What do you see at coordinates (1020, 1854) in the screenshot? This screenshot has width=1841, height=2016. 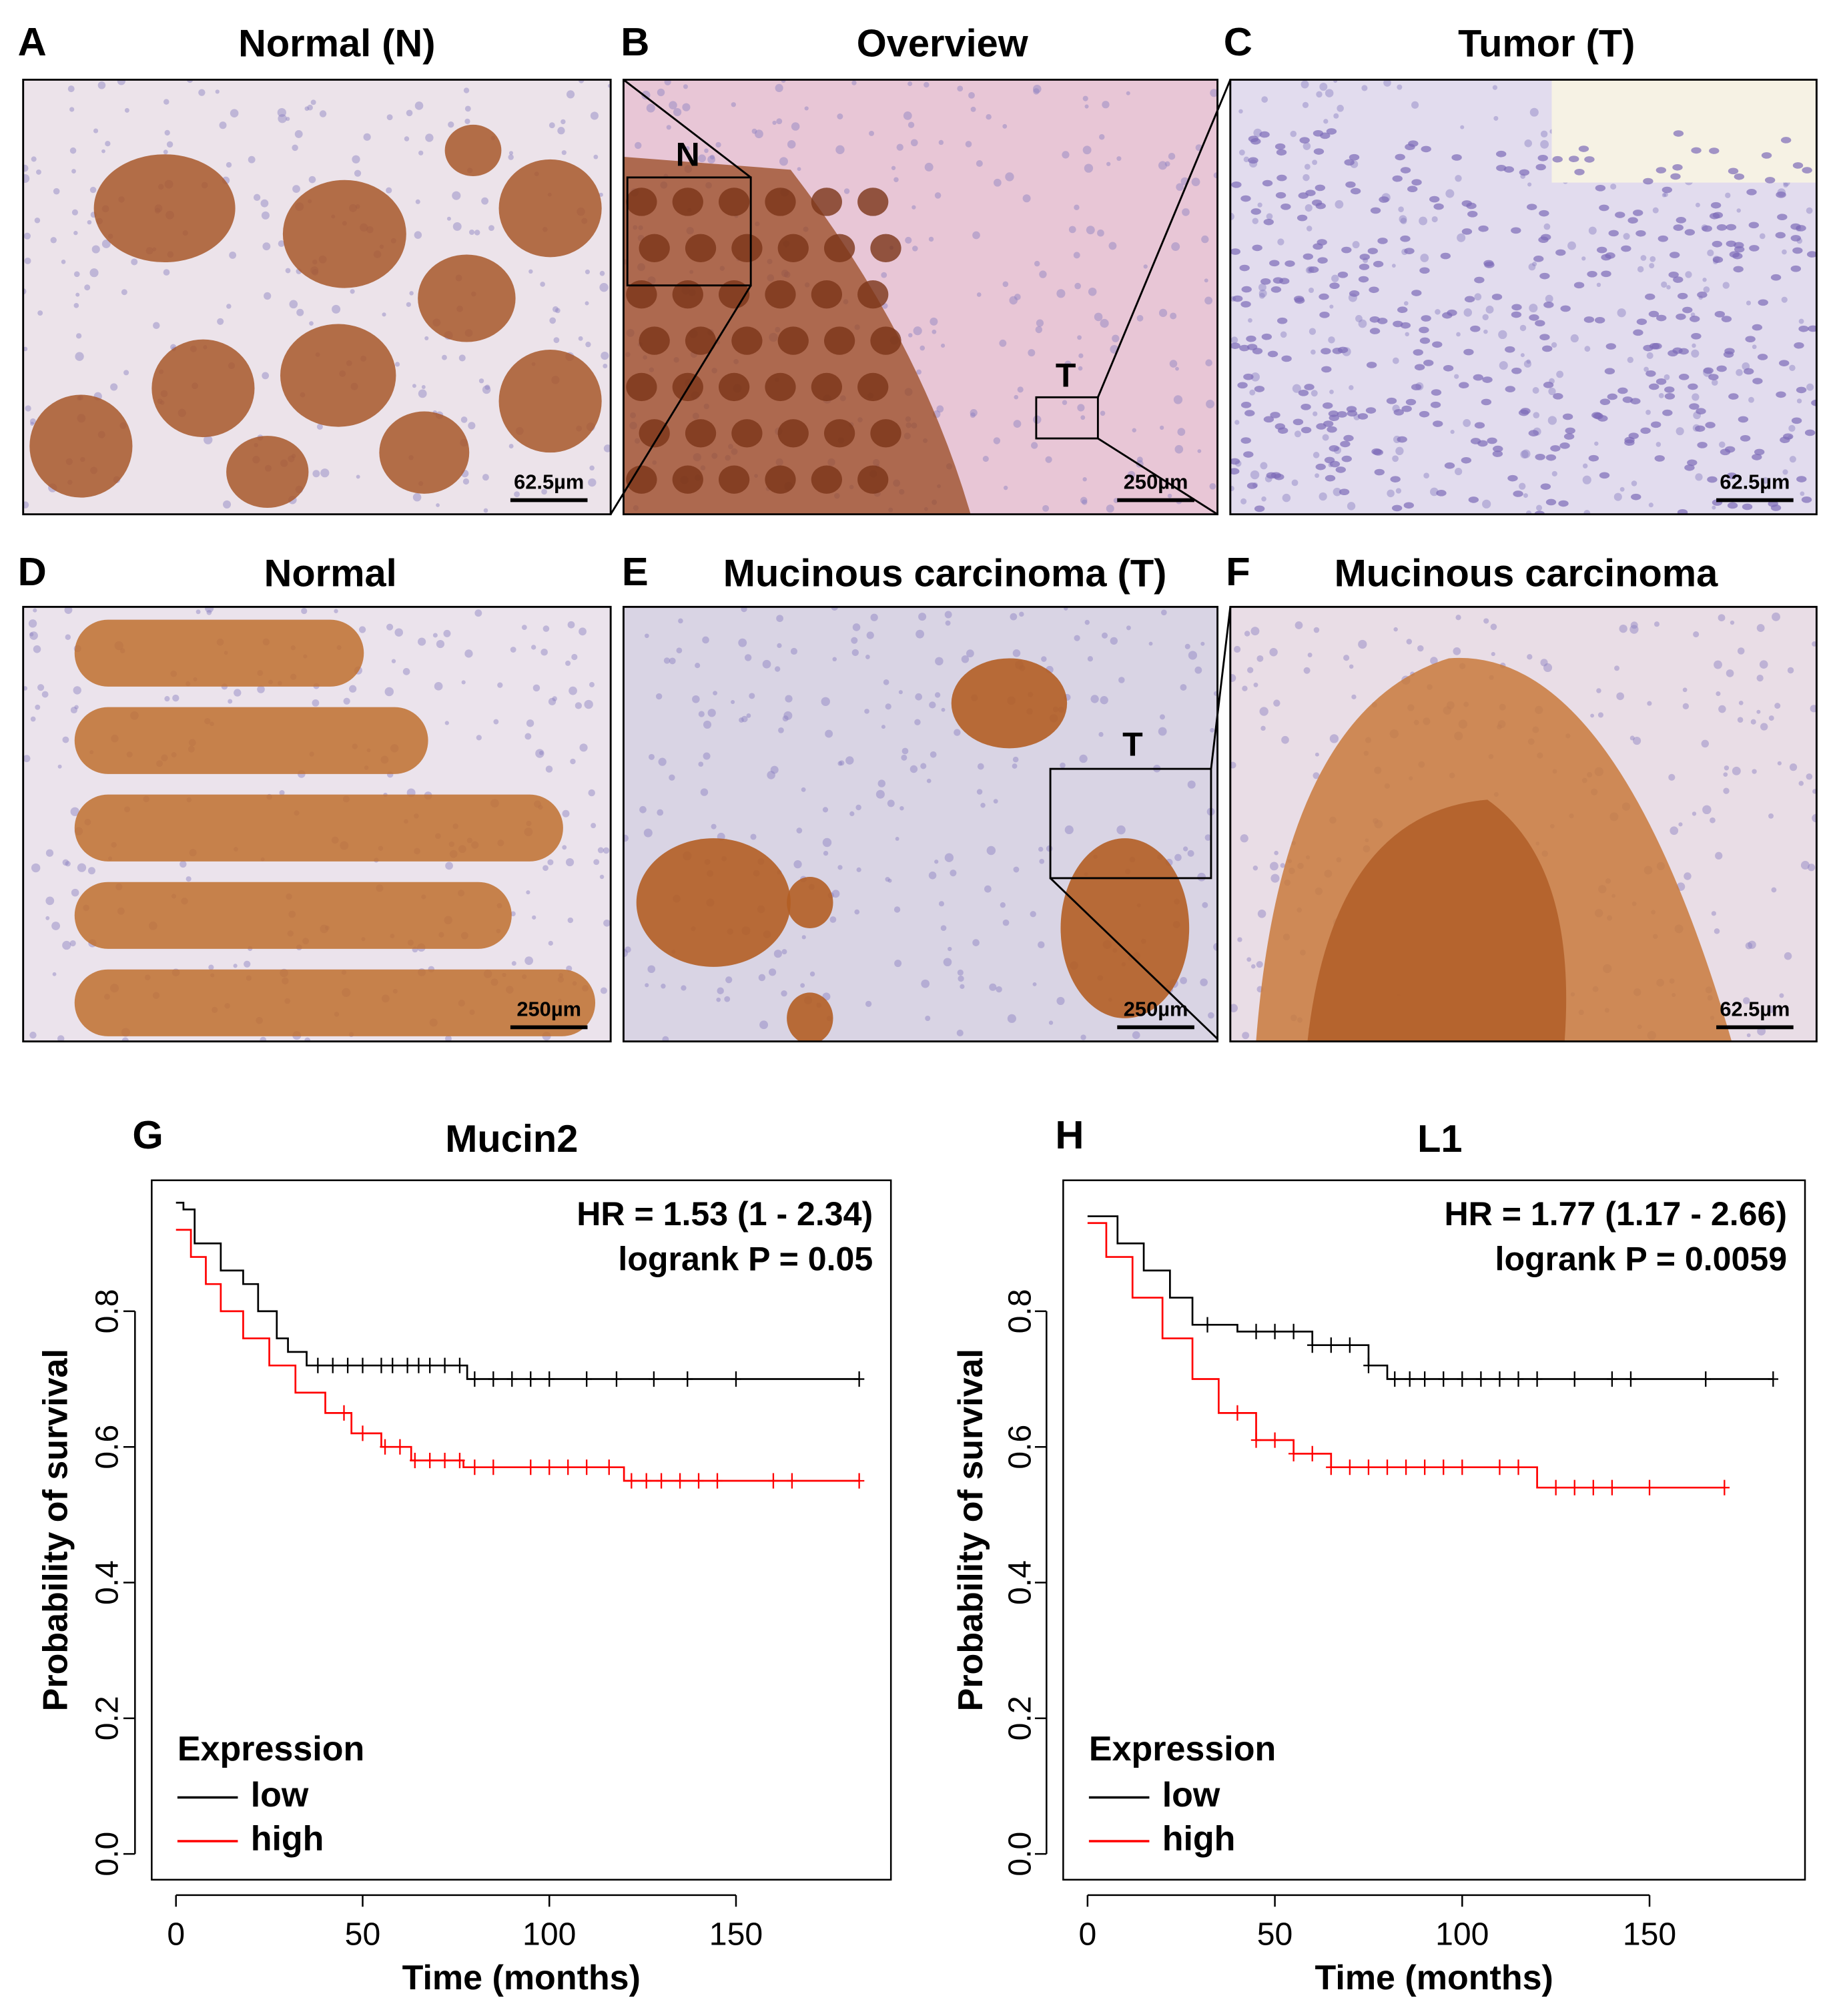 I see `y-tick-label: 0.0` at bounding box center [1020, 1854].